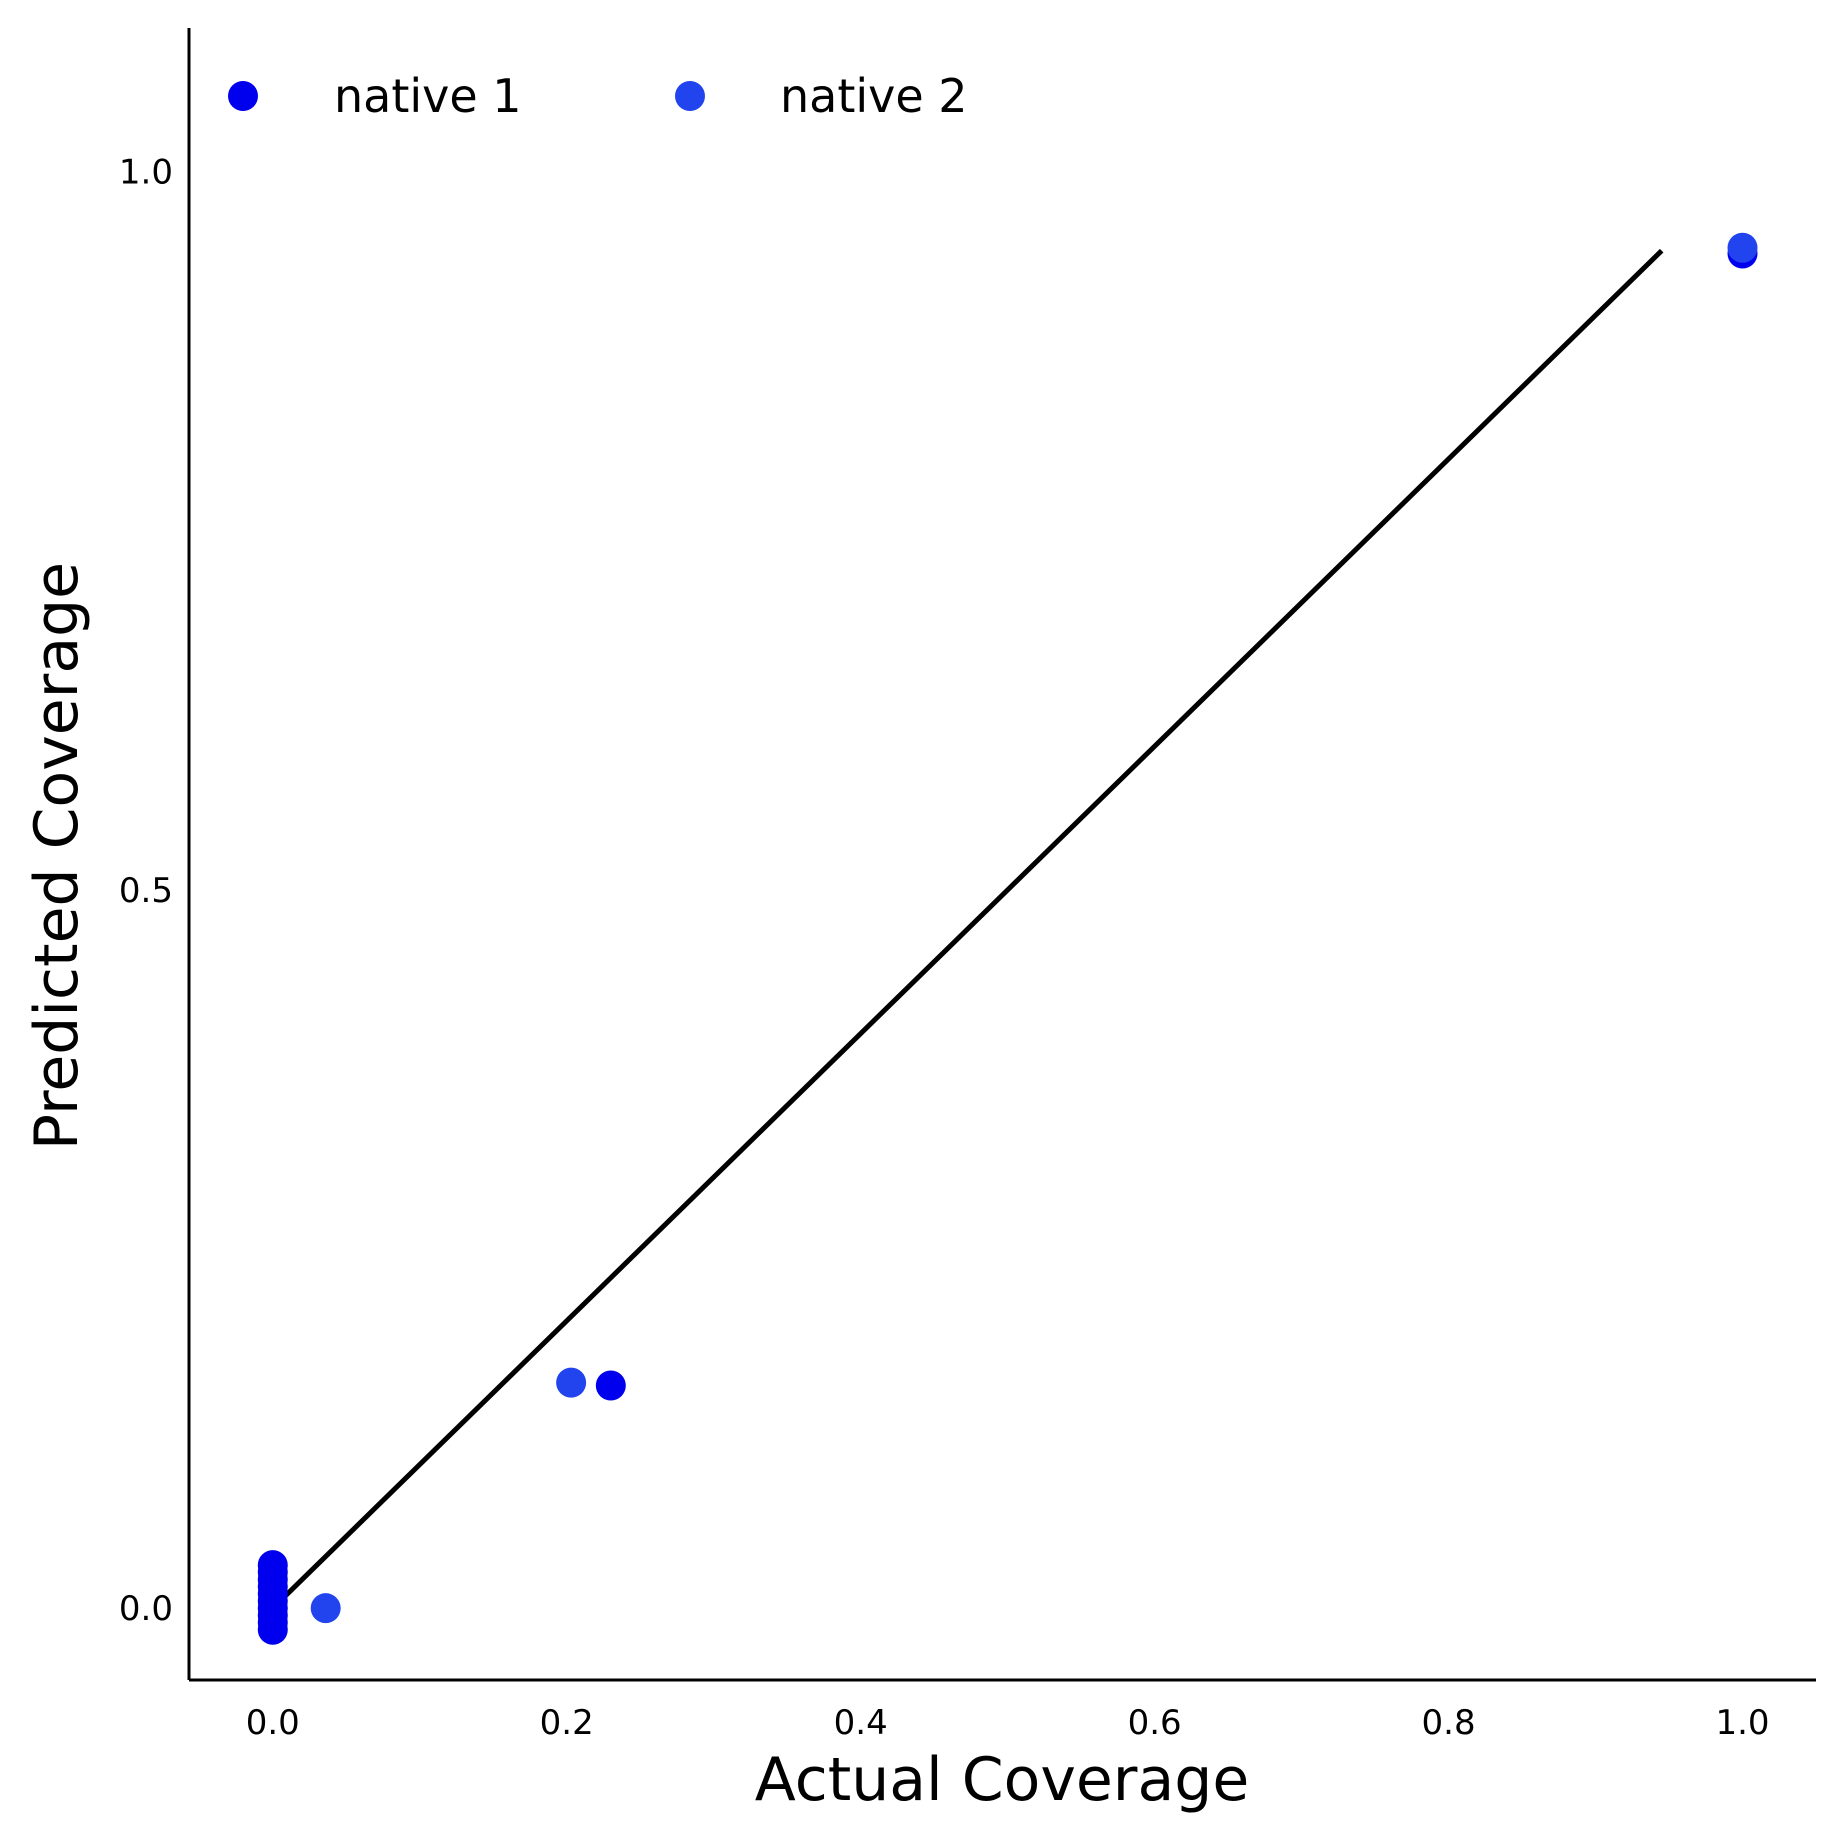  I want to click on x-axis-label: Actual Coverage, so click(1002, 1780).